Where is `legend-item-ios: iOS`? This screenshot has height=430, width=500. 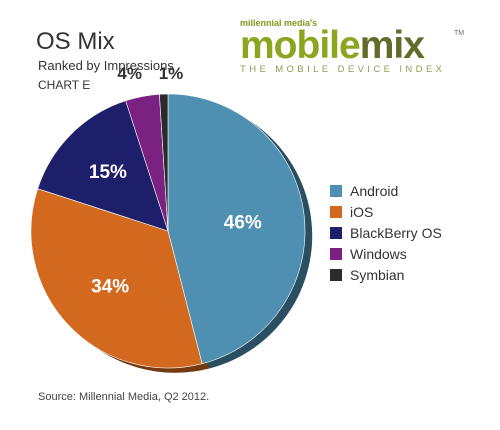 legend-item-ios: iOS is located at coordinates (386, 211).